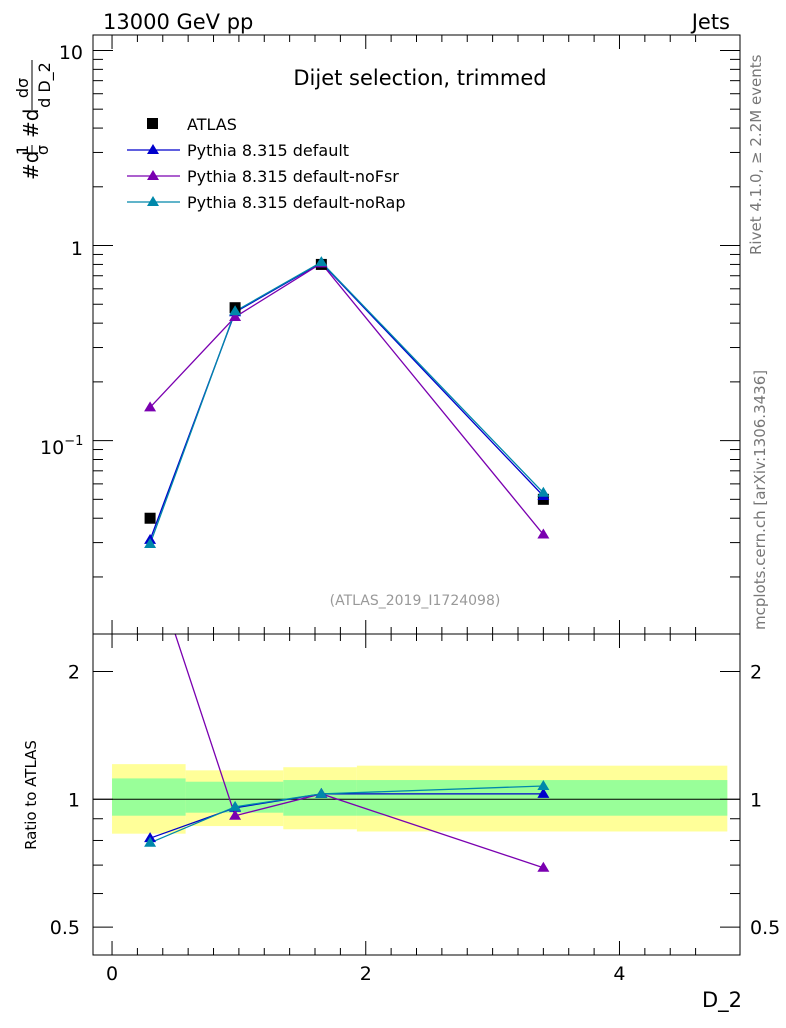 This screenshot has width=786, height=1028. I want to click on main-series-lines, so click(346, 403).